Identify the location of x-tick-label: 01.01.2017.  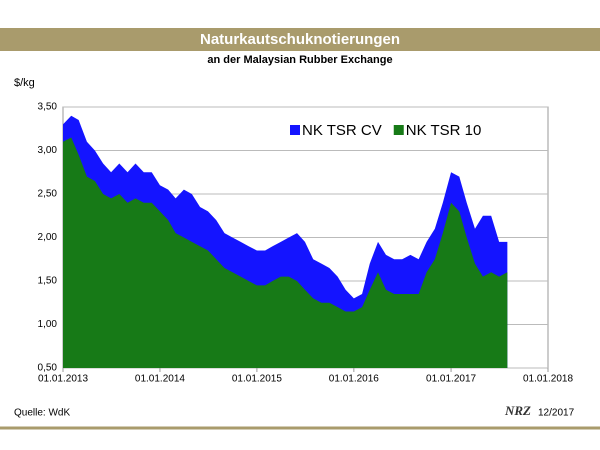
(451, 379).